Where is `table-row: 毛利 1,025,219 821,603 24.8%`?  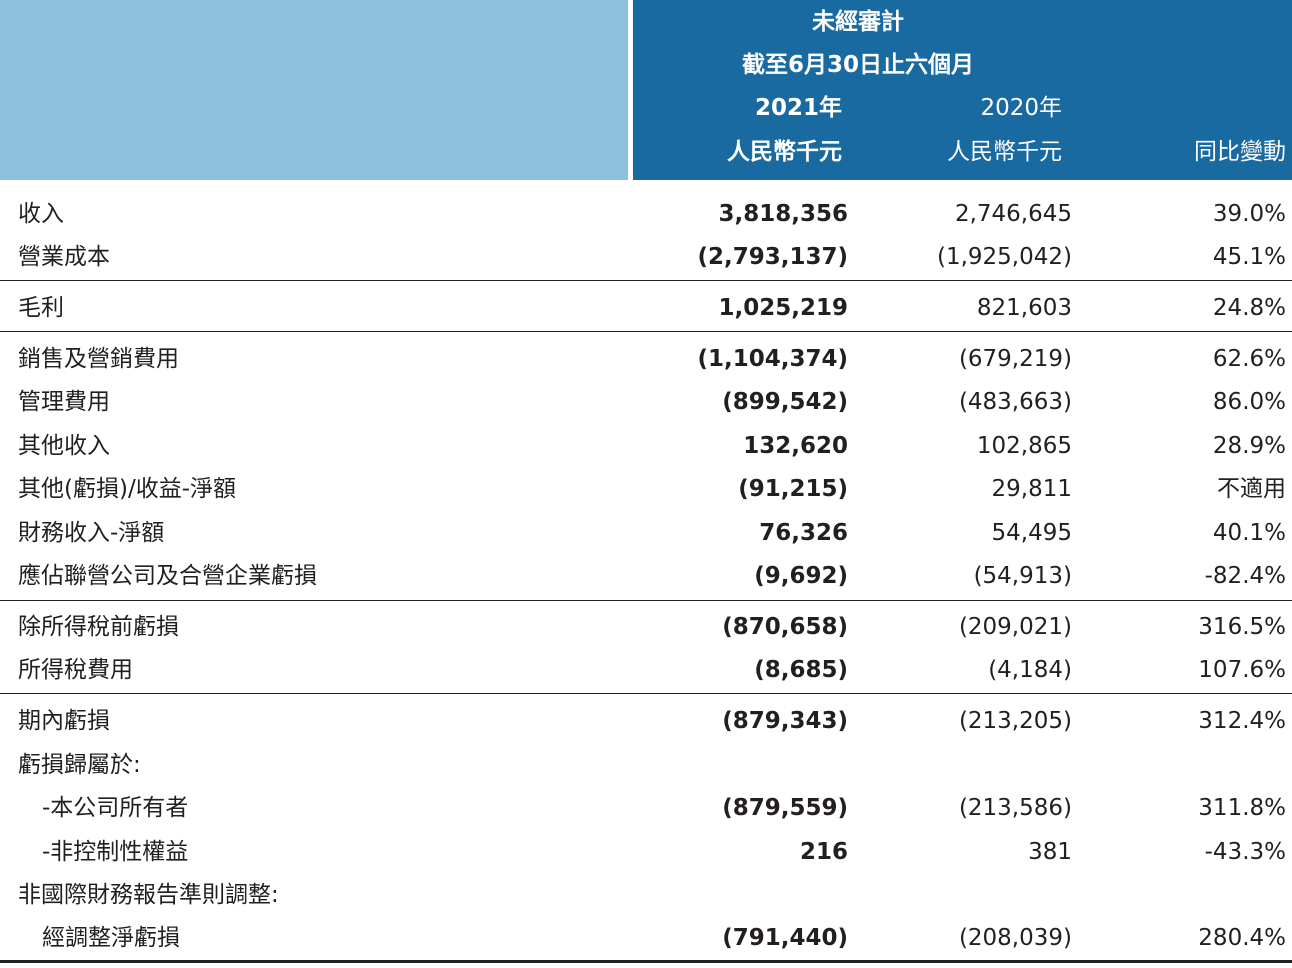 table-row: 毛利 1,025,219 821,603 24.8% is located at coordinates (646, 308).